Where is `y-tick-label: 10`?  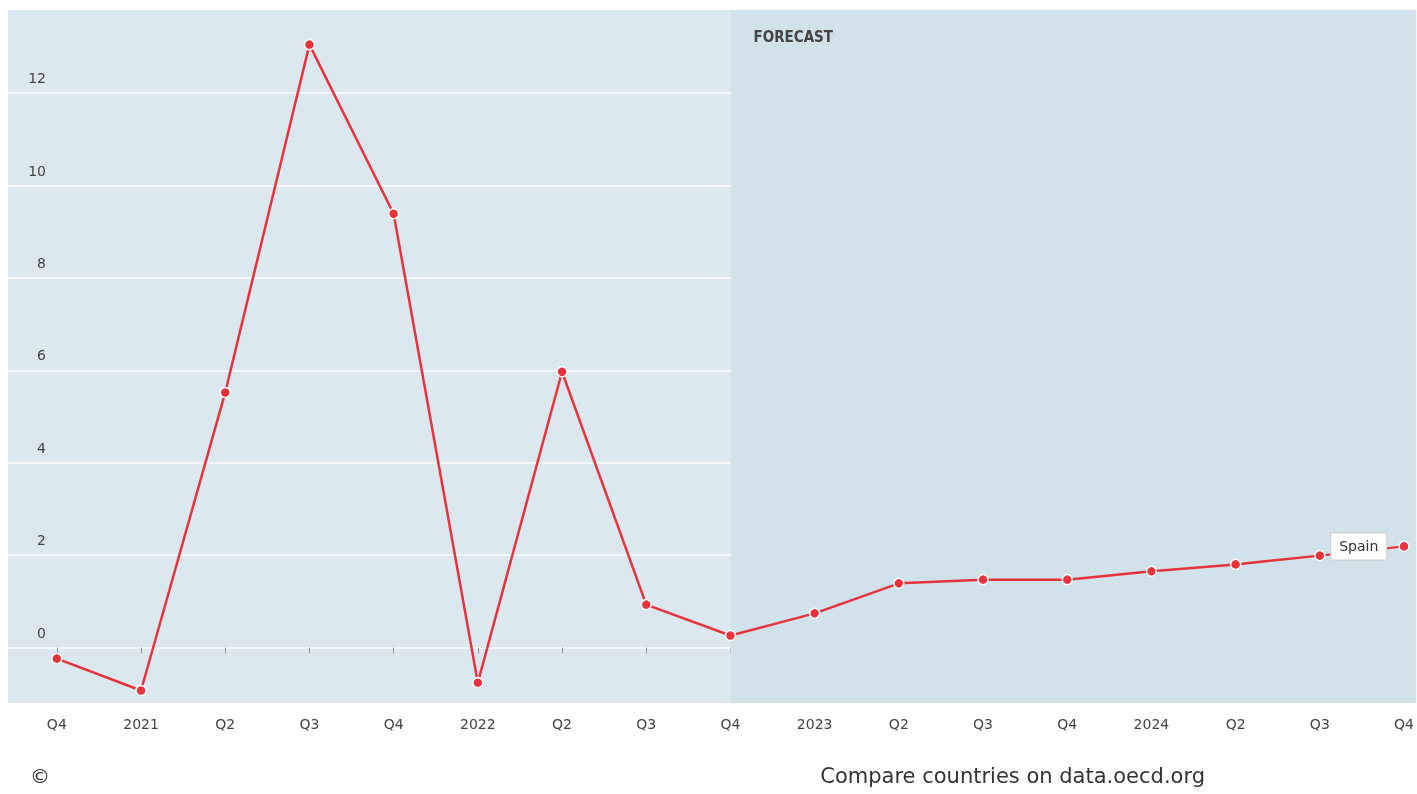 y-tick-label: 10 is located at coordinates (37, 170).